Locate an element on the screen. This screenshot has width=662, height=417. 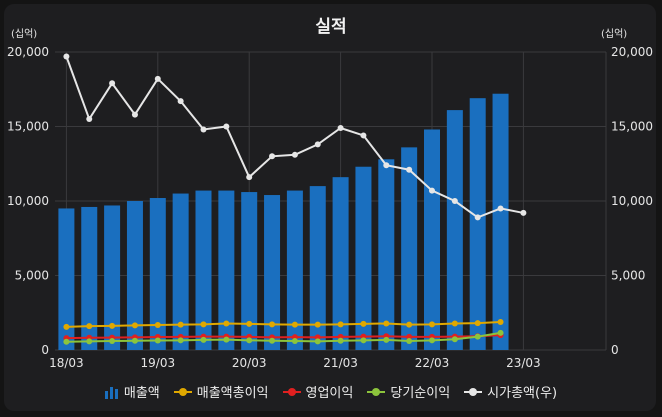
legend-item: 시가총액(우) is located at coordinates (510, 391).